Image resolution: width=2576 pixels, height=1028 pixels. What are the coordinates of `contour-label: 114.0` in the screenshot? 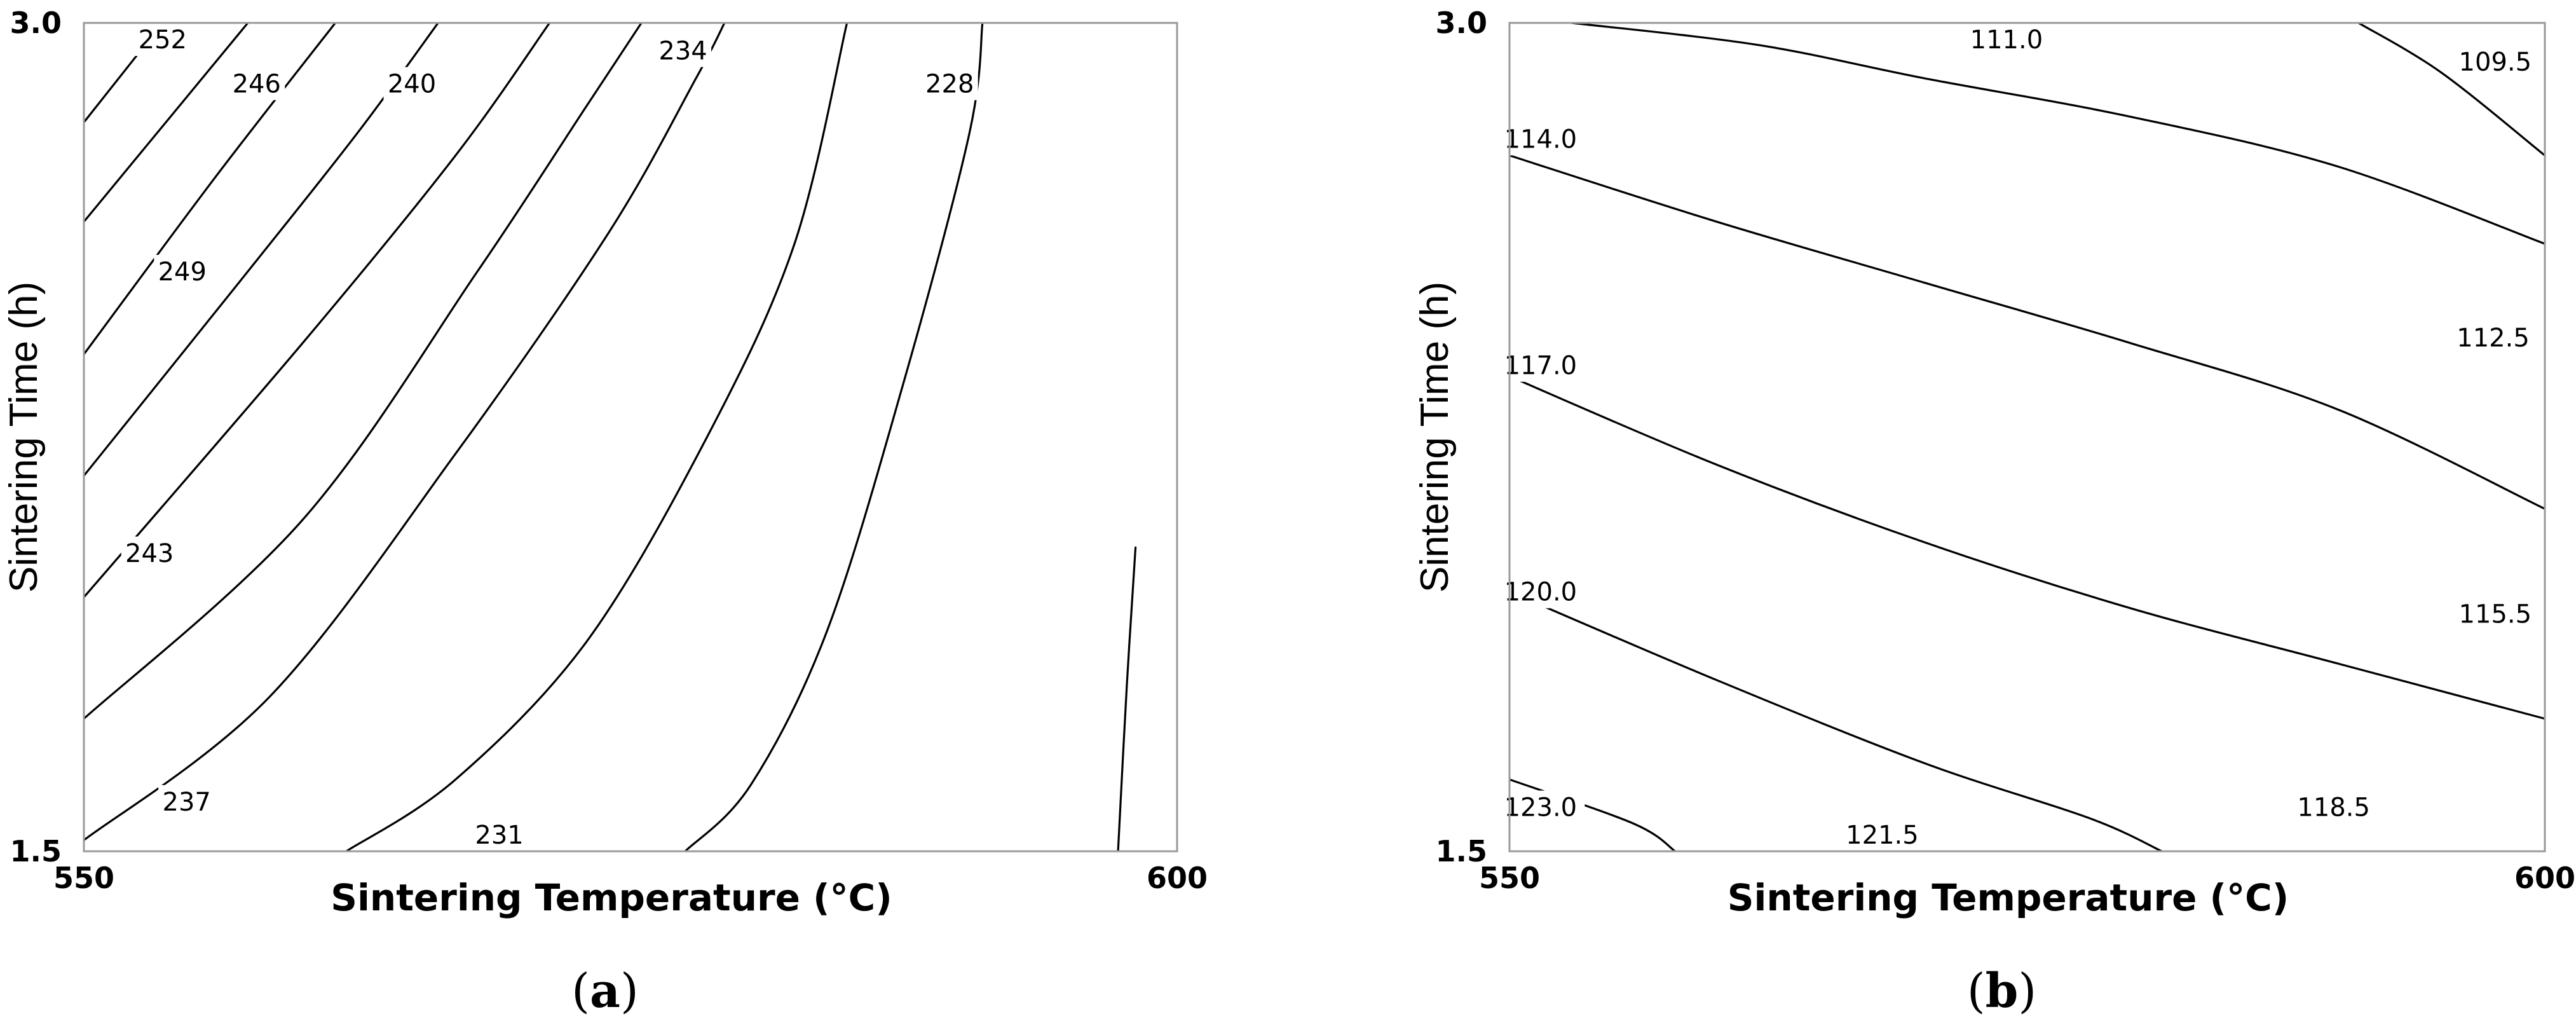 It's located at (1541, 139).